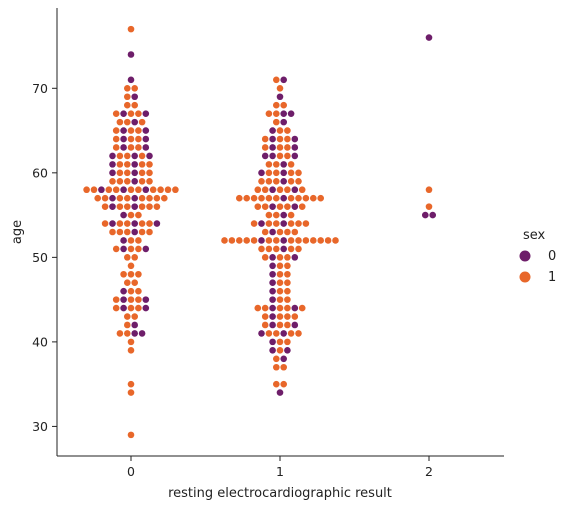 The image size is (571, 509). Describe the element at coordinates (280, 493) in the screenshot. I see `x-axis-label: resting electrocardiographic result` at that location.